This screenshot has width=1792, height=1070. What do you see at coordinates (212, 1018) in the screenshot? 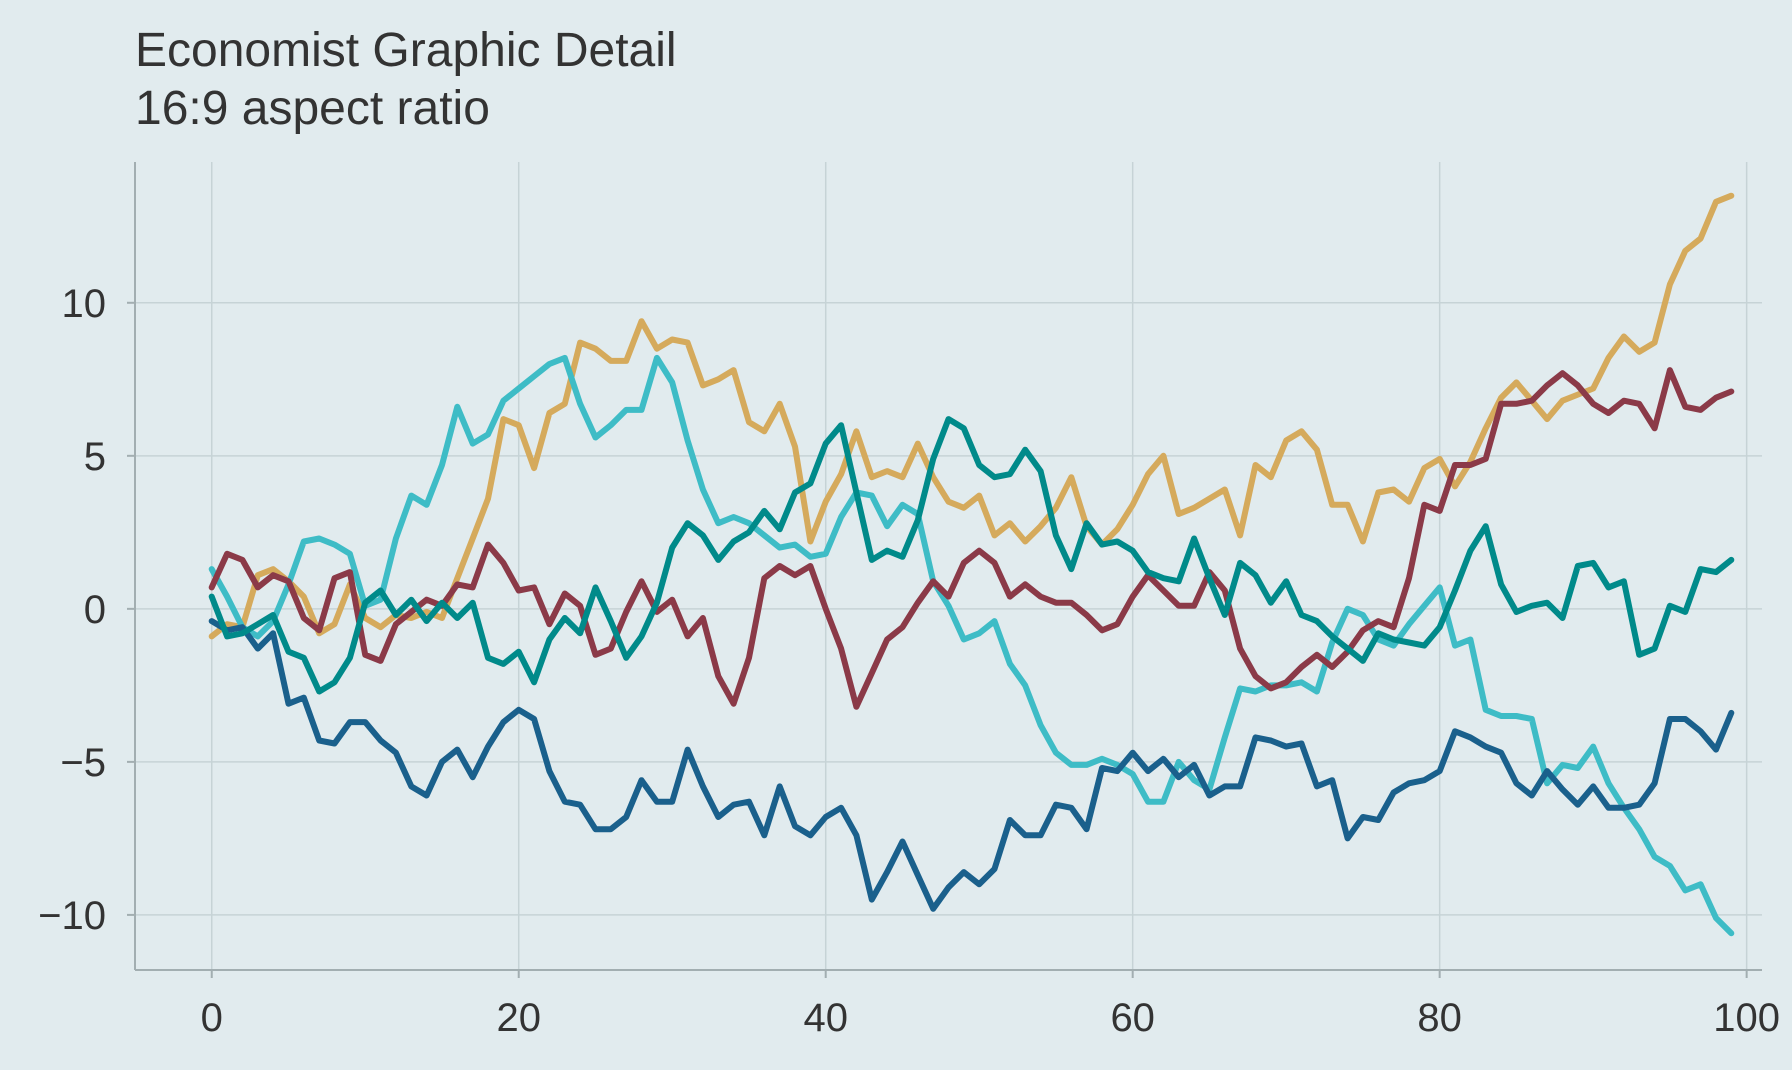
I see `x-tick-label: 0` at bounding box center [212, 1018].